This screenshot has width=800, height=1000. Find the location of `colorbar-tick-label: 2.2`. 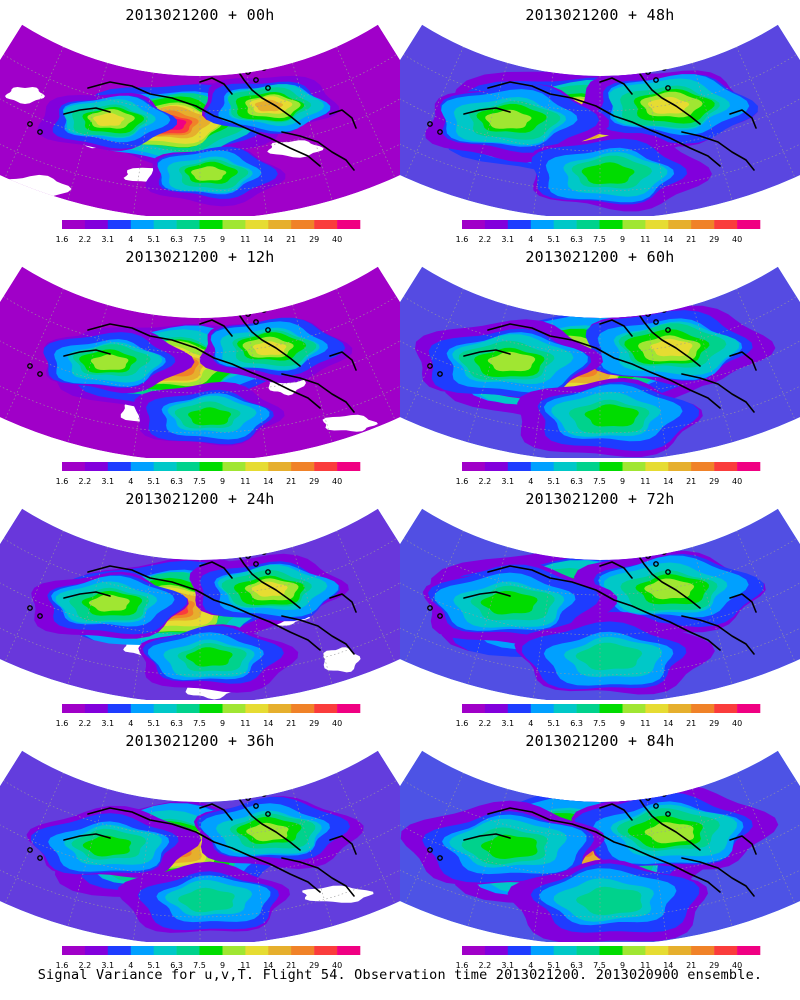

colorbar-tick-label: 2.2 is located at coordinates (485, 239).